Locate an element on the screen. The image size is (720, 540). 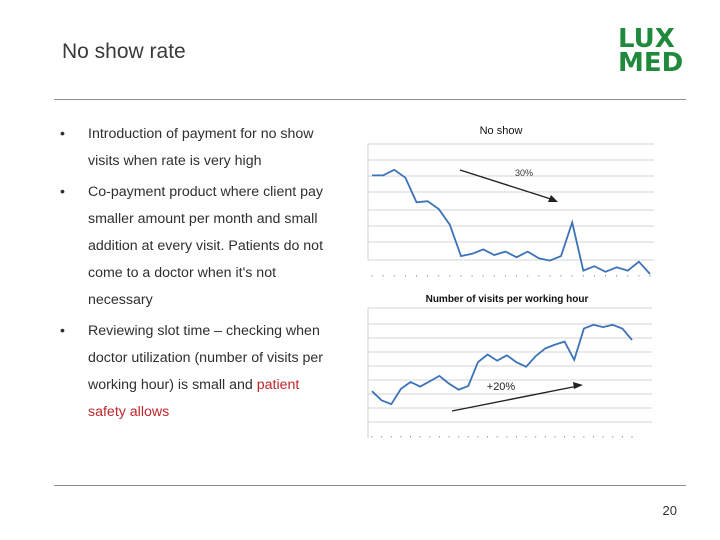
slide-title: No show rate is located at coordinates (124, 51).